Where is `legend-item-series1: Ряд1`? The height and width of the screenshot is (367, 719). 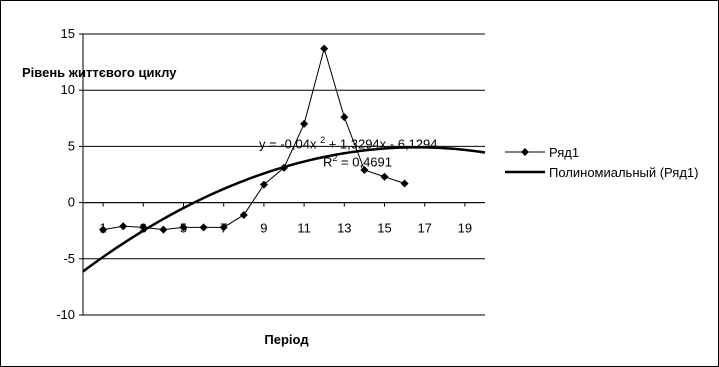
legend-item-series1: Ряд1 is located at coordinates (601, 152).